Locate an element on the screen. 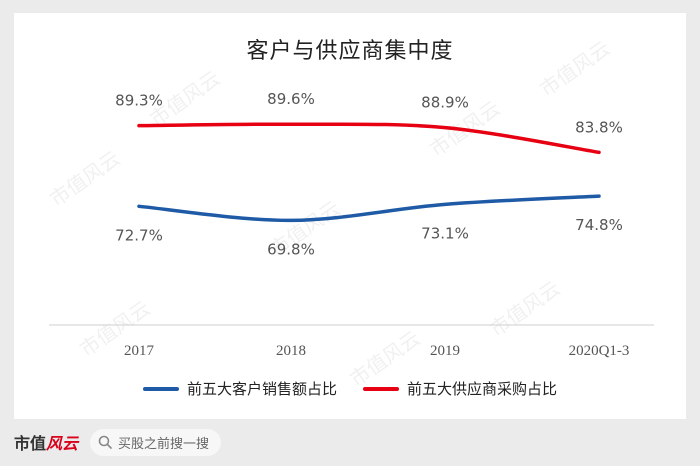  x-tick-label: 2017 is located at coordinates (139, 351).